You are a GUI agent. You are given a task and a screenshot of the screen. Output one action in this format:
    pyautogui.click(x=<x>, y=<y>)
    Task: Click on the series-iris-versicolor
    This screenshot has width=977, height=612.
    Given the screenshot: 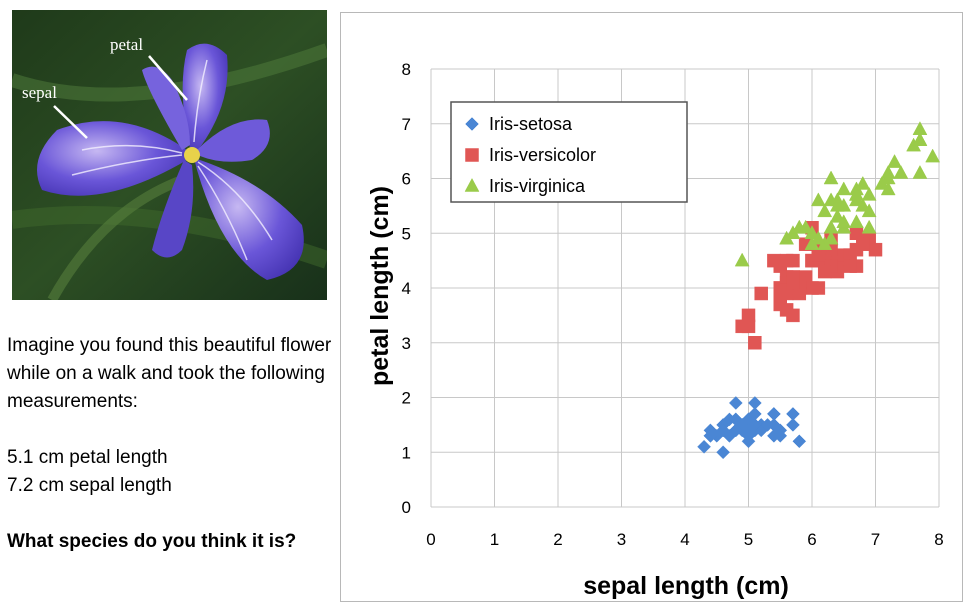 What is the action you would take?
    pyautogui.click(x=809, y=285)
    